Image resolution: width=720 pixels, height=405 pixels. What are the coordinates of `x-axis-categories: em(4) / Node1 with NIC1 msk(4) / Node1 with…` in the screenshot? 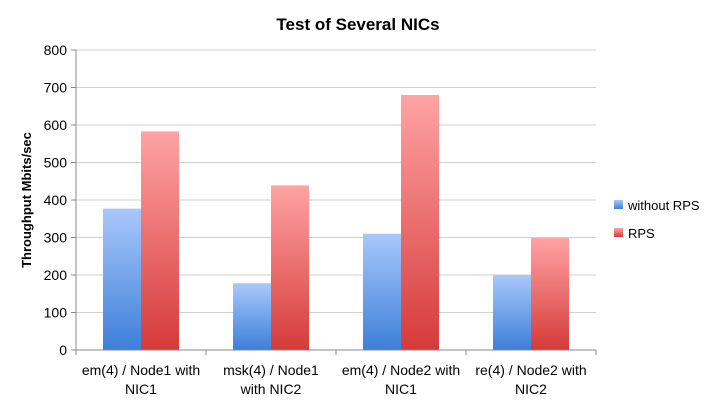 It's located at (334, 379).